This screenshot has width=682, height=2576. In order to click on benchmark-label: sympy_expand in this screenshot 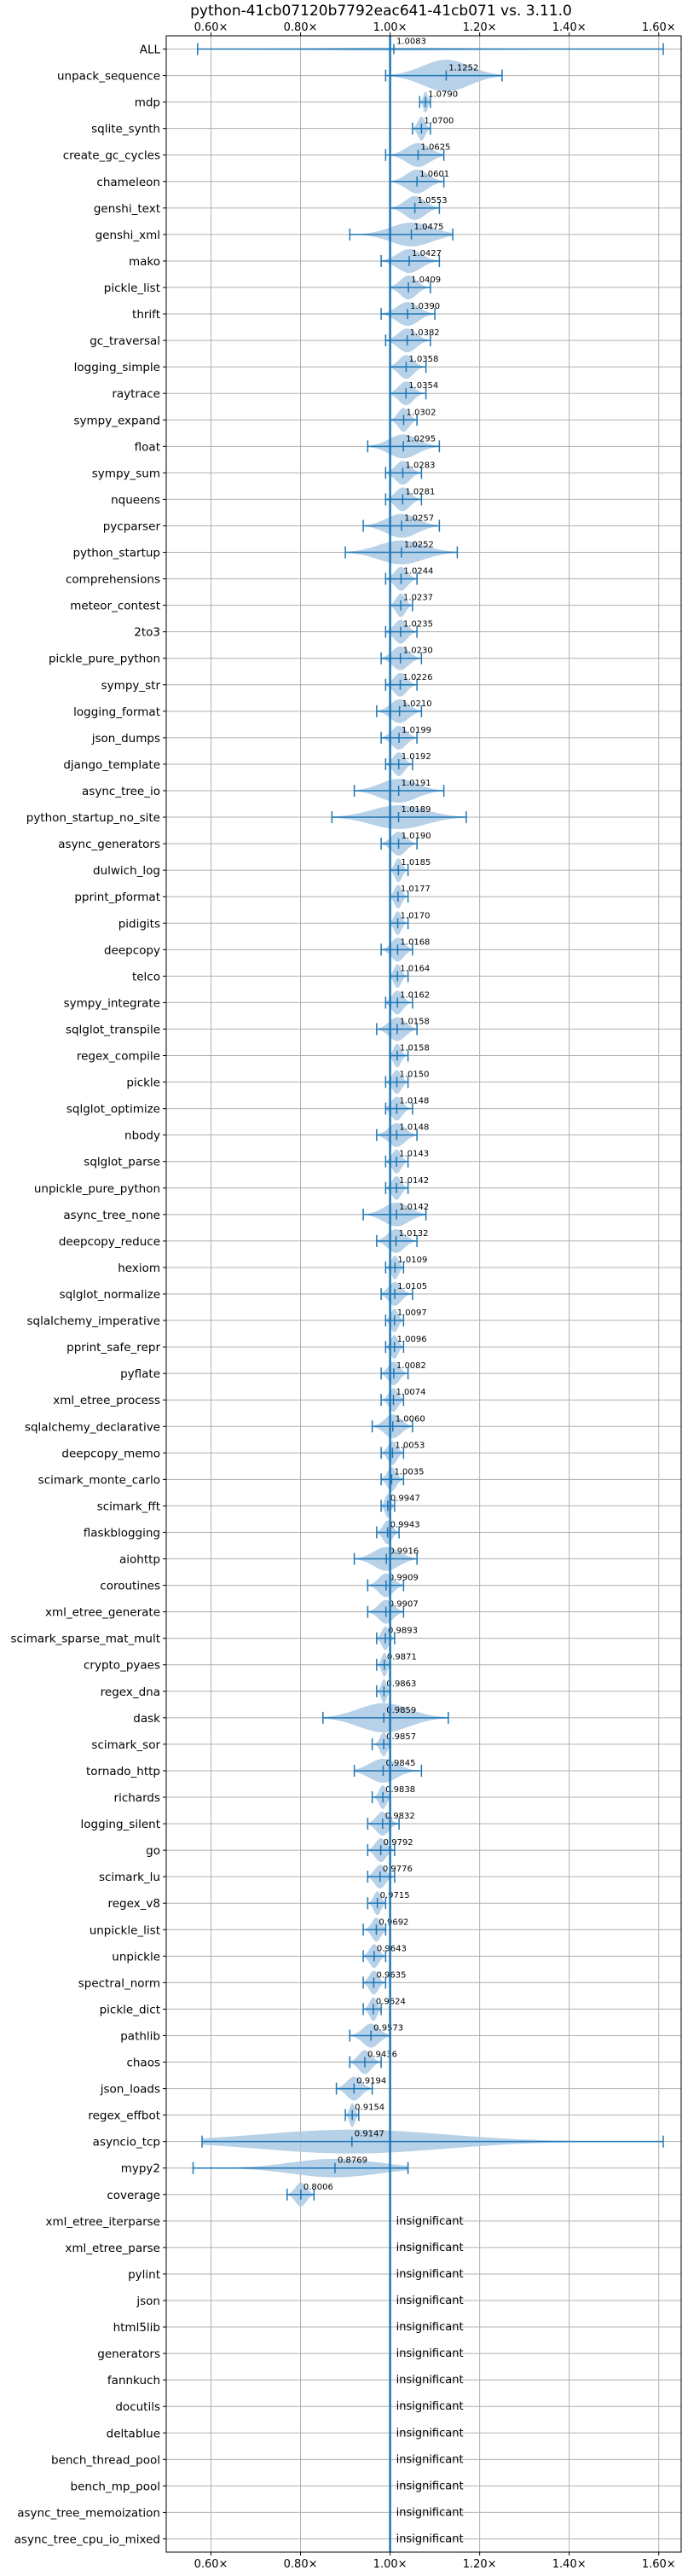, I will do `click(116, 420)`.